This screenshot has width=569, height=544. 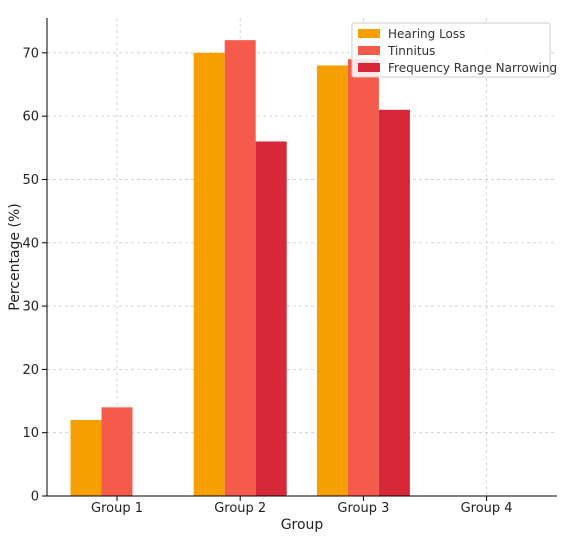 What do you see at coordinates (472, 68) in the screenshot?
I see `legend-label-frequency-range-narrowing: Frequency Range Narrowing` at bounding box center [472, 68].